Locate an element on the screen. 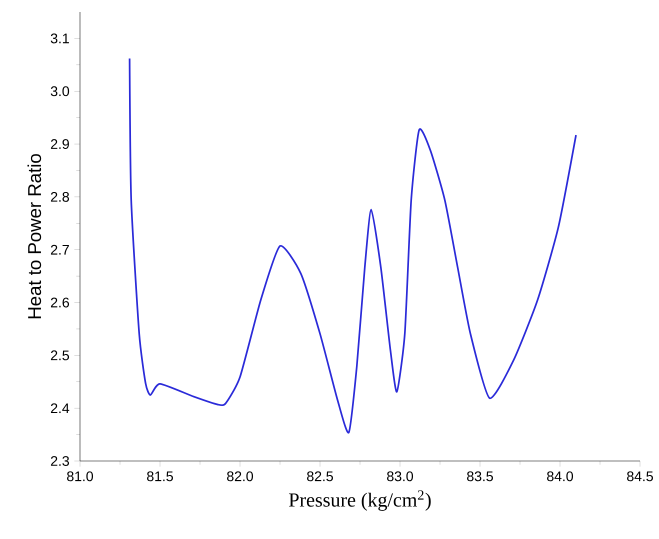 The image size is (659, 539). x-tick-label: 82.0 is located at coordinates (240, 476).